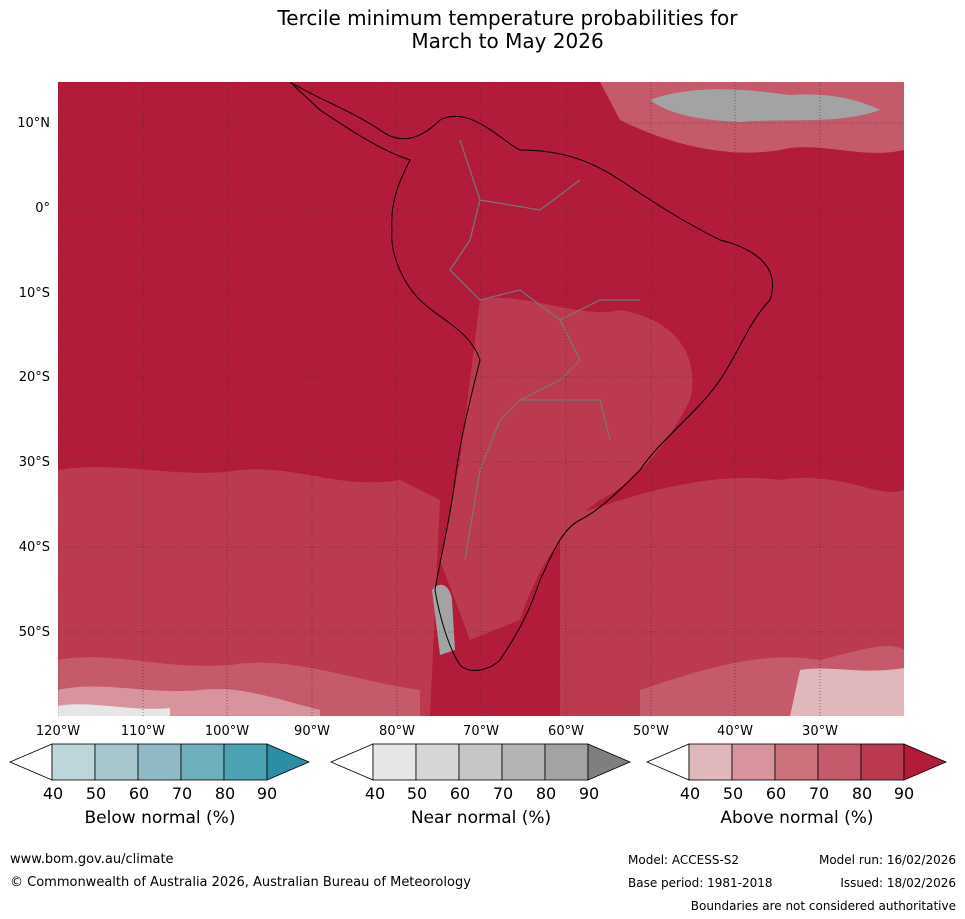 The height and width of the screenshot is (919, 965). Describe the element at coordinates (92, 859) in the screenshot. I see `footer-url: www.bom.gov.au/climate` at that location.